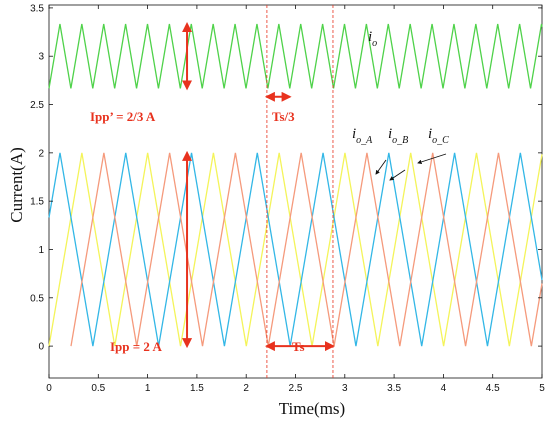 The height and width of the screenshot is (424, 550). I want to click on y-tick-label: 0.5, so click(37, 298).